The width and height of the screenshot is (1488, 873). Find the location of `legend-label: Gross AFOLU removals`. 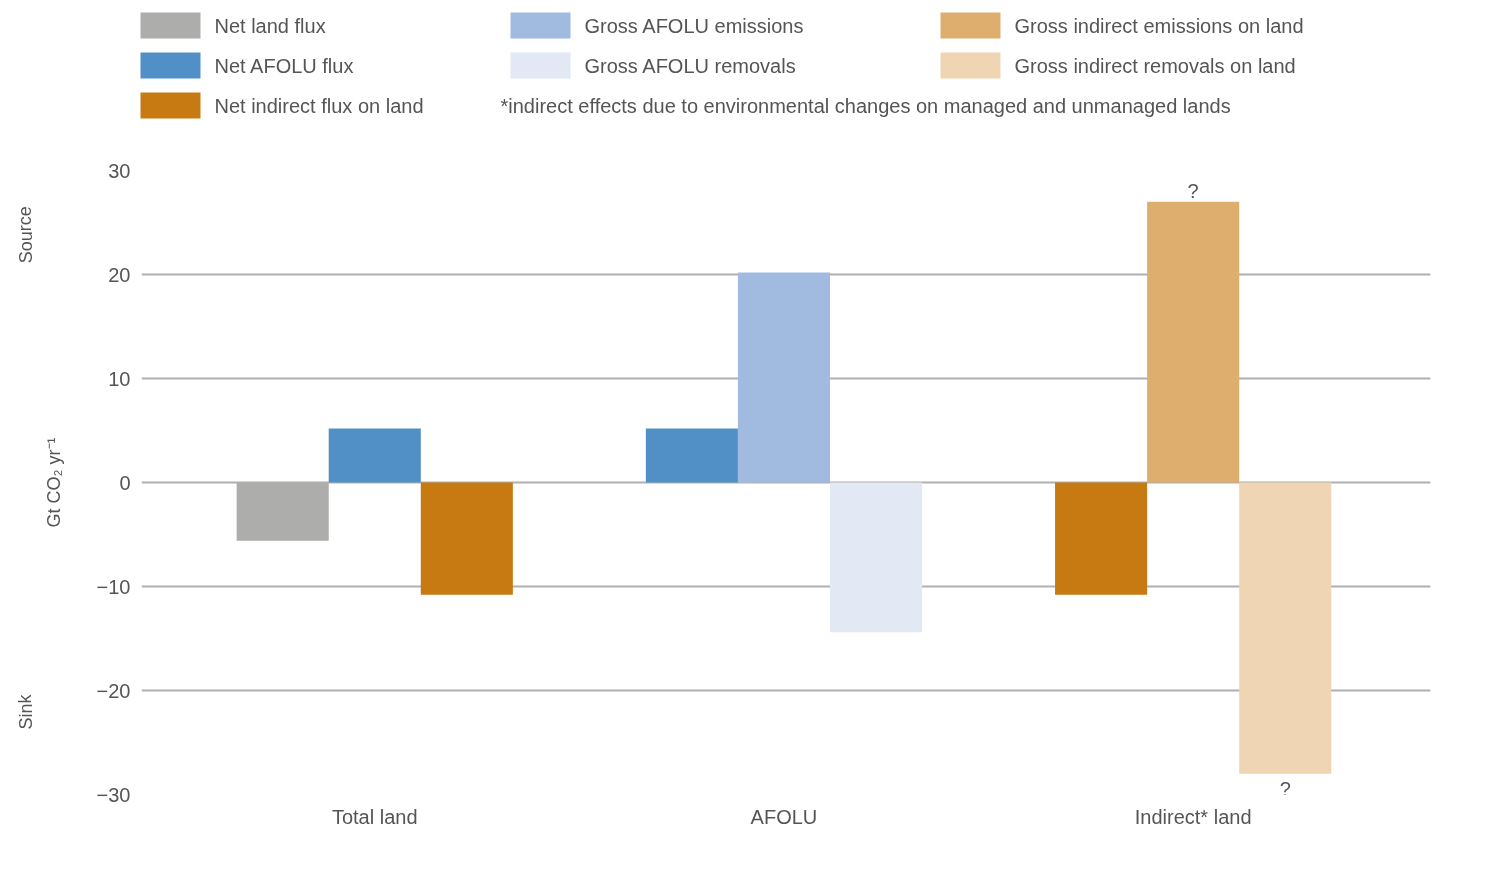

legend-label: Gross AFOLU removals is located at coordinates (690, 65).